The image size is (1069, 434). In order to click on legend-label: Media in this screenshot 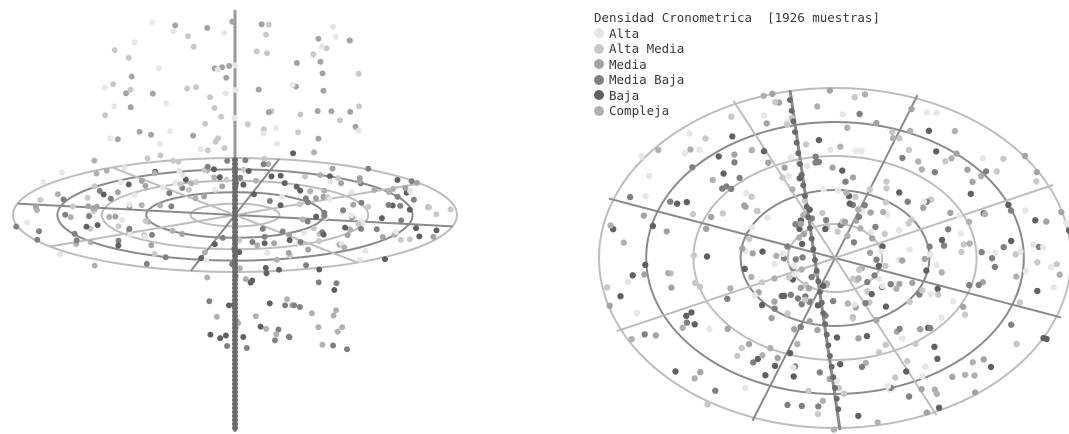, I will do `click(628, 64)`.